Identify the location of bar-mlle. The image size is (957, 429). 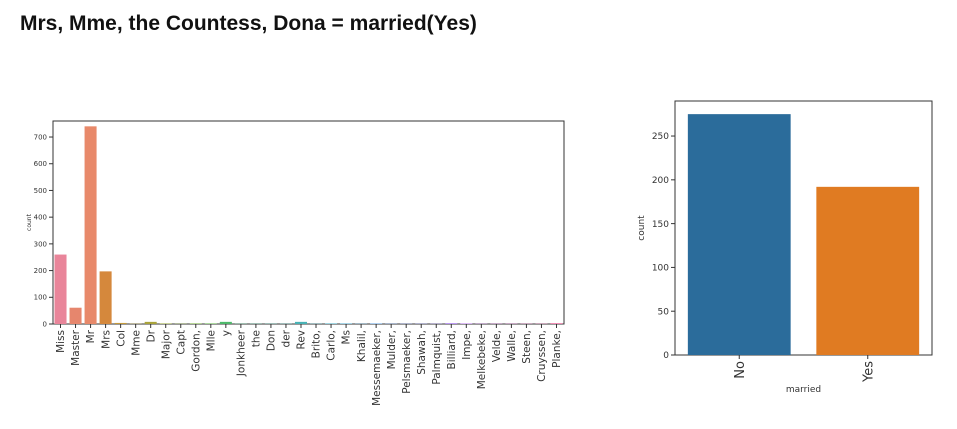
(210, 323).